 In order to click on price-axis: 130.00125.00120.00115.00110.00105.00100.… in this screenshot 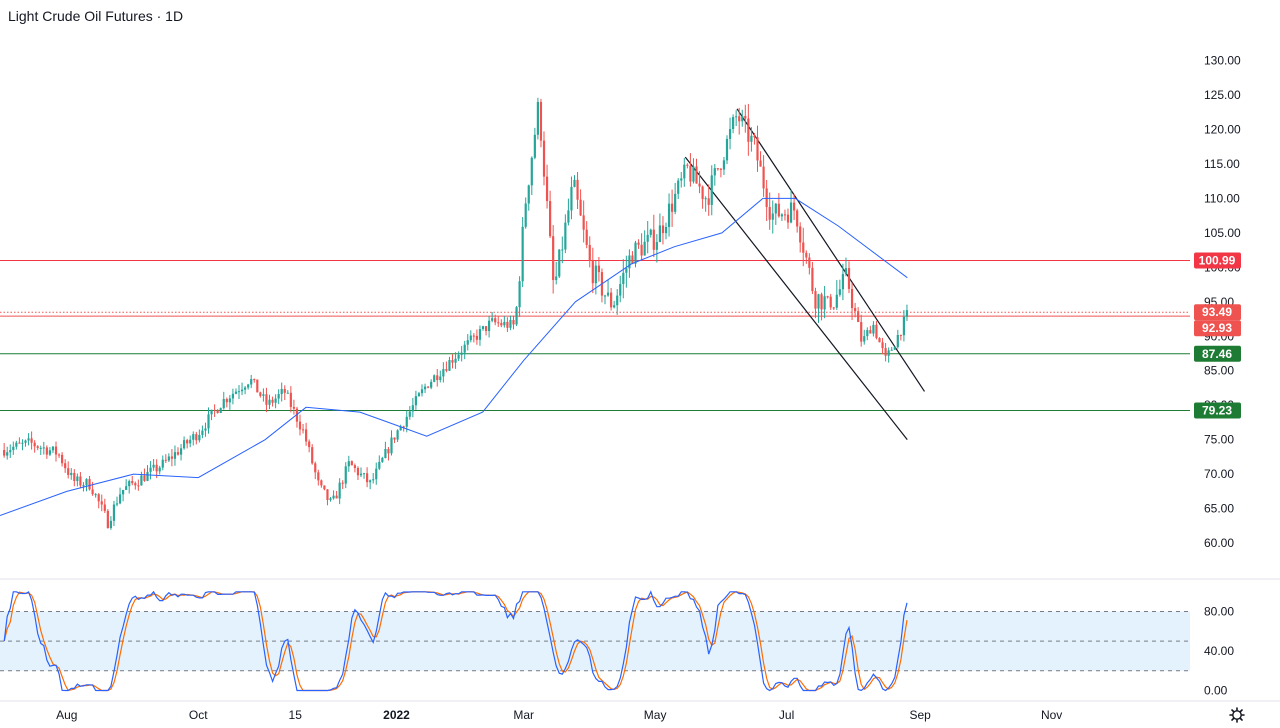, I will do `click(1222, 302)`.